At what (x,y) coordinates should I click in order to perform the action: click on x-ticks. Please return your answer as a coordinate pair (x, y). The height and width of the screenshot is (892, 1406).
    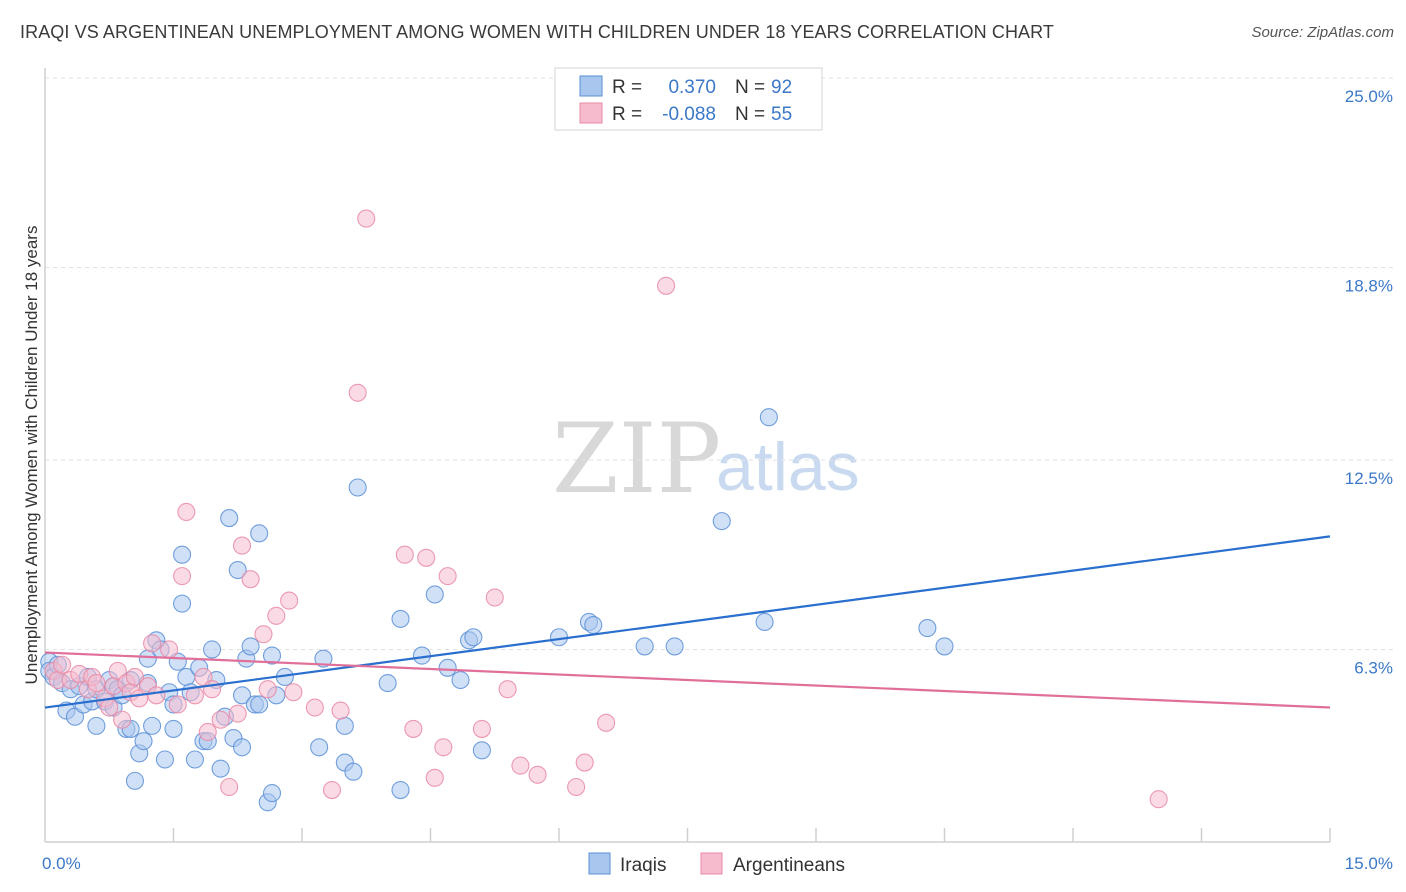
    Looking at the image, I should click on (751, 835).